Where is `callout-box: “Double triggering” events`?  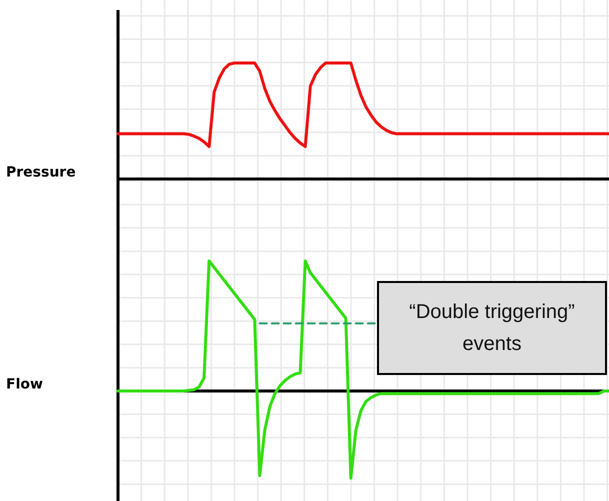 callout-box: “Double triggering” events is located at coordinates (492, 328).